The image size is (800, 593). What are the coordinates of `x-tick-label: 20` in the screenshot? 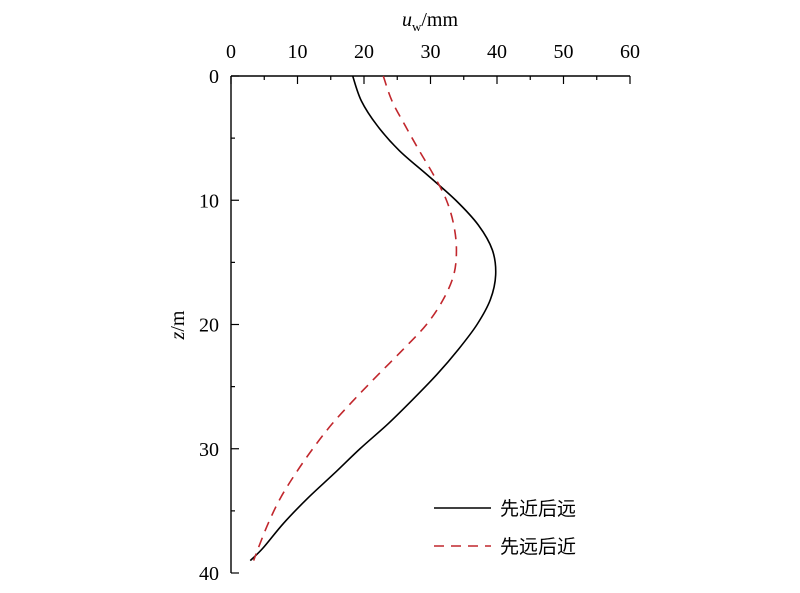 It's located at (364, 52).